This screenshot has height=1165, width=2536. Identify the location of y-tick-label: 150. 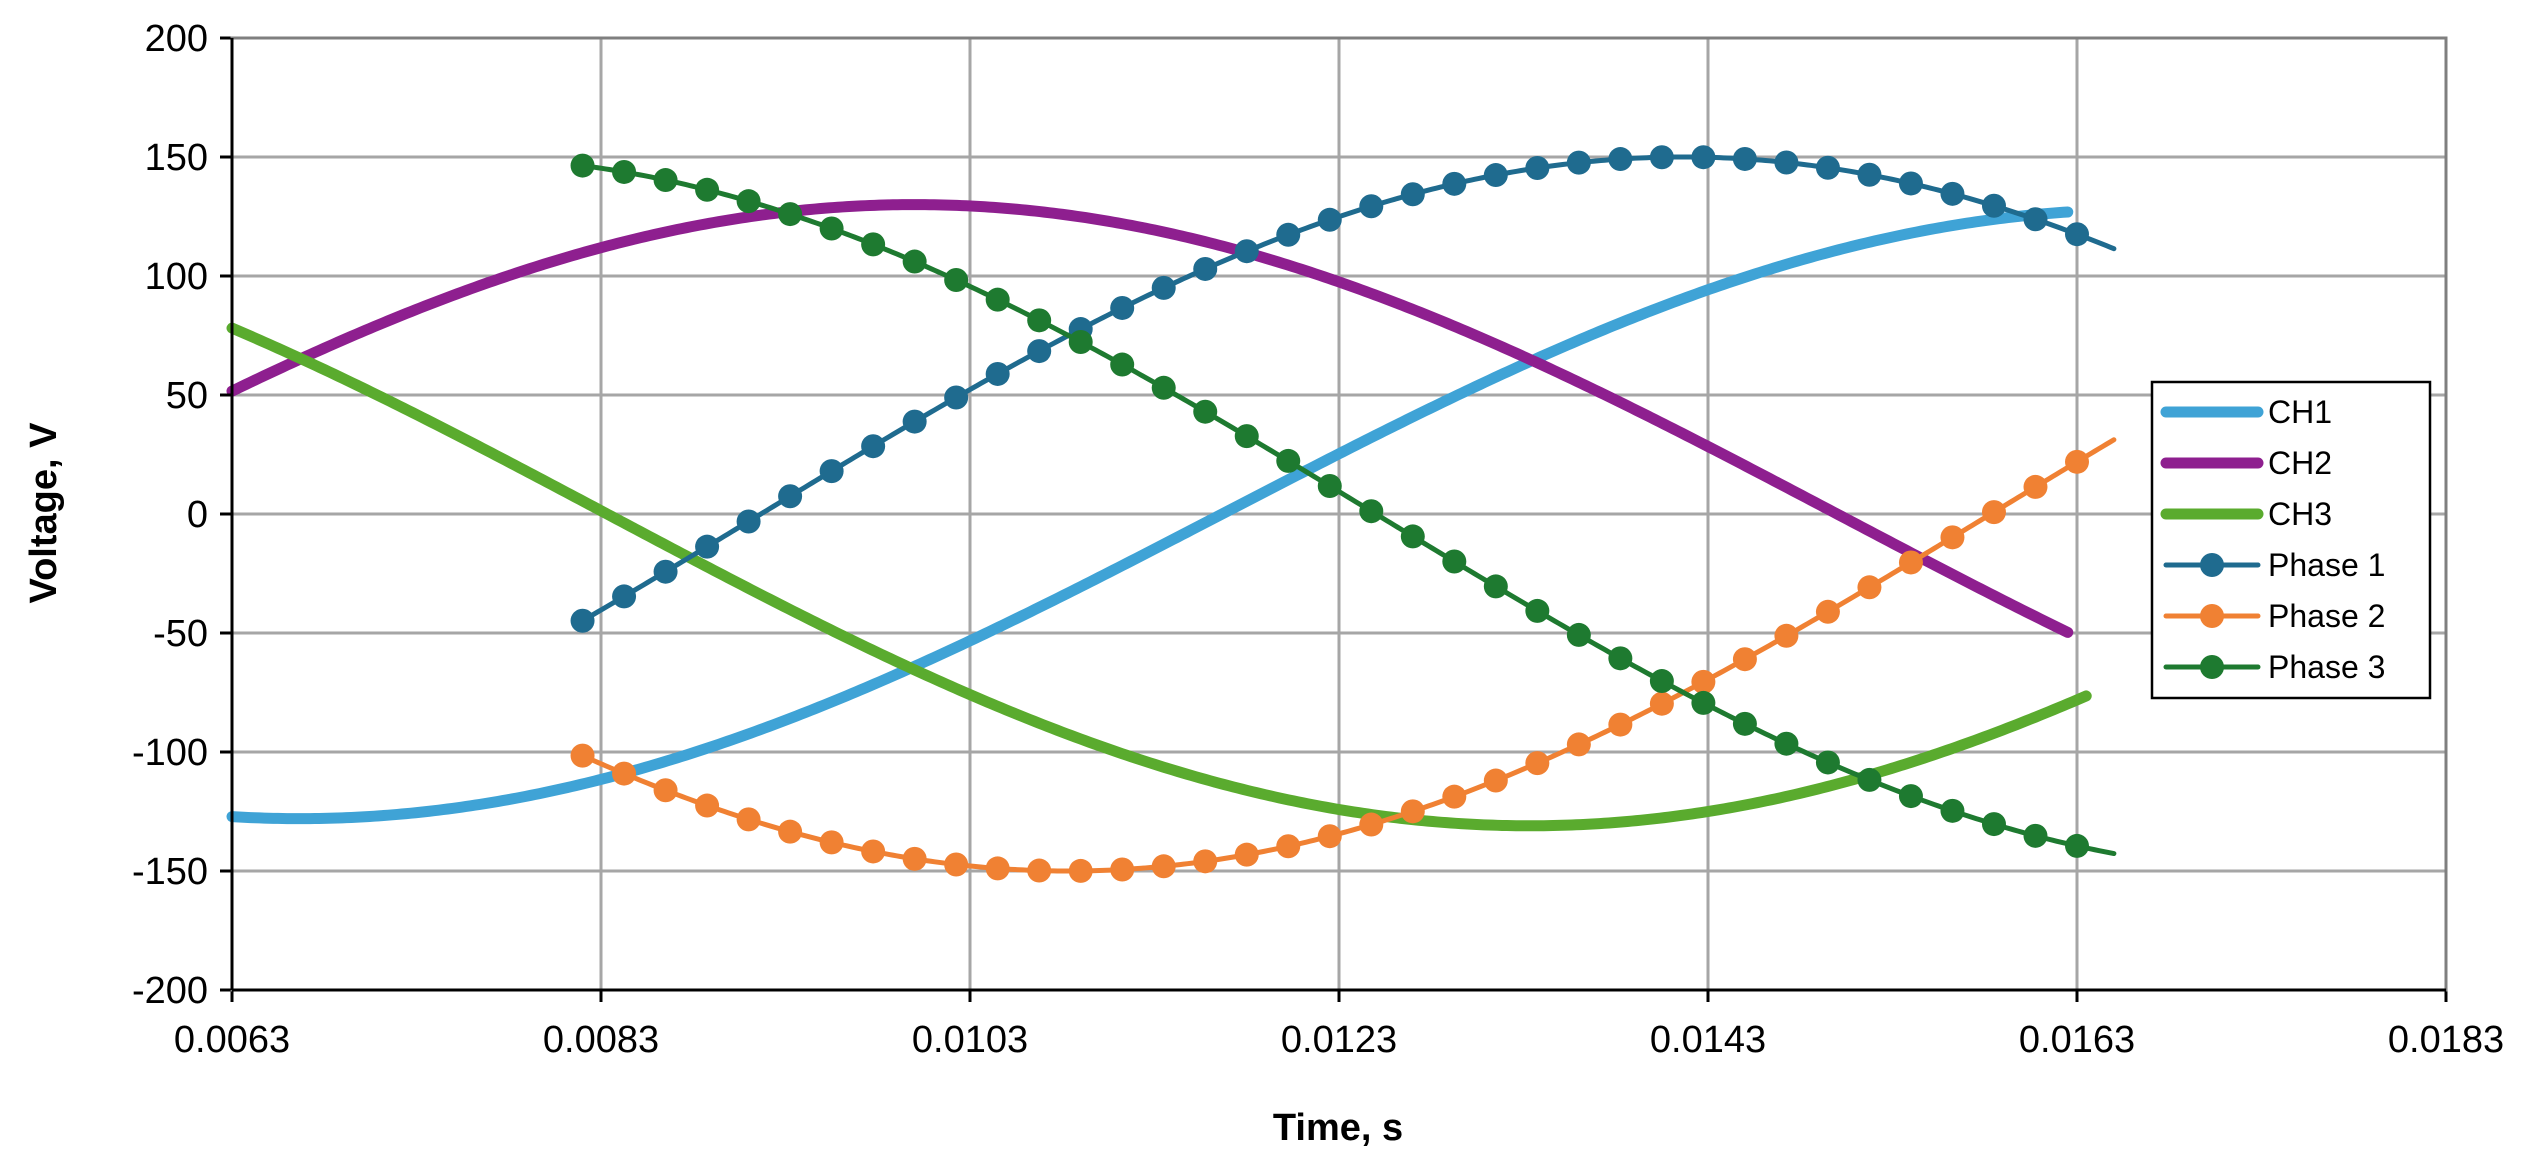
(176, 158).